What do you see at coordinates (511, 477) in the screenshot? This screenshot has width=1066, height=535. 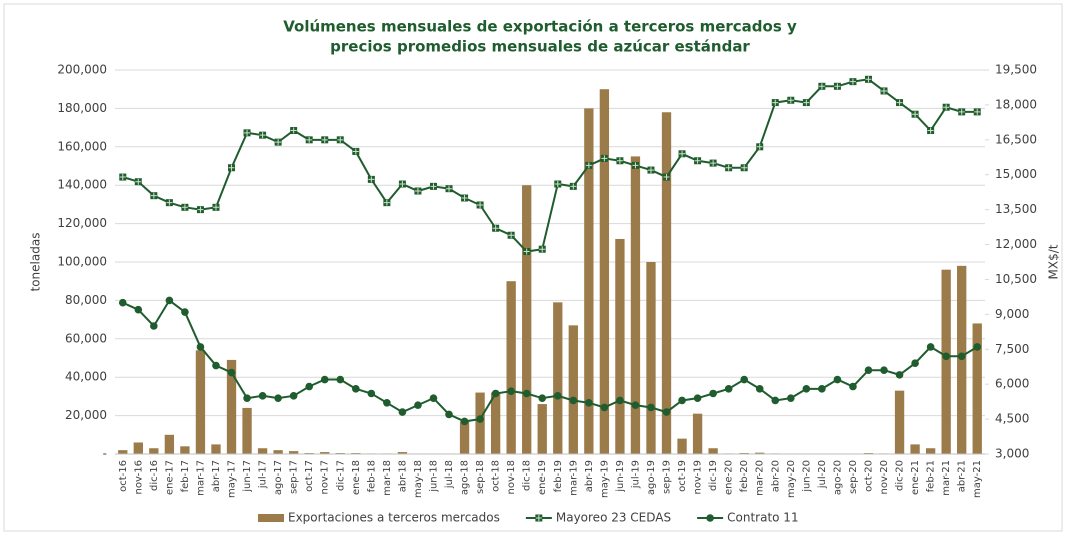 I see `x-tick-label: nov-18` at bounding box center [511, 477].